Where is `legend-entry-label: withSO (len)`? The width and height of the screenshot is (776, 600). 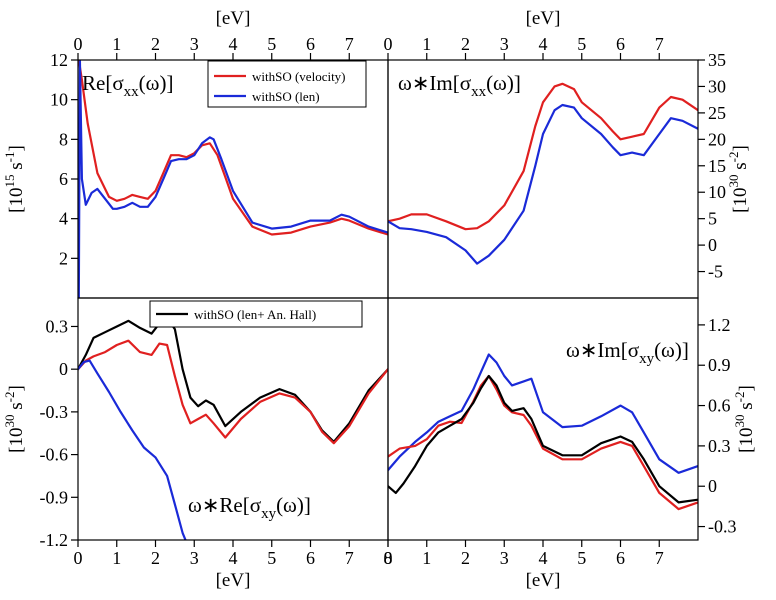
legend-entry-label: withSO (len) is located at coordinates (286, 96).